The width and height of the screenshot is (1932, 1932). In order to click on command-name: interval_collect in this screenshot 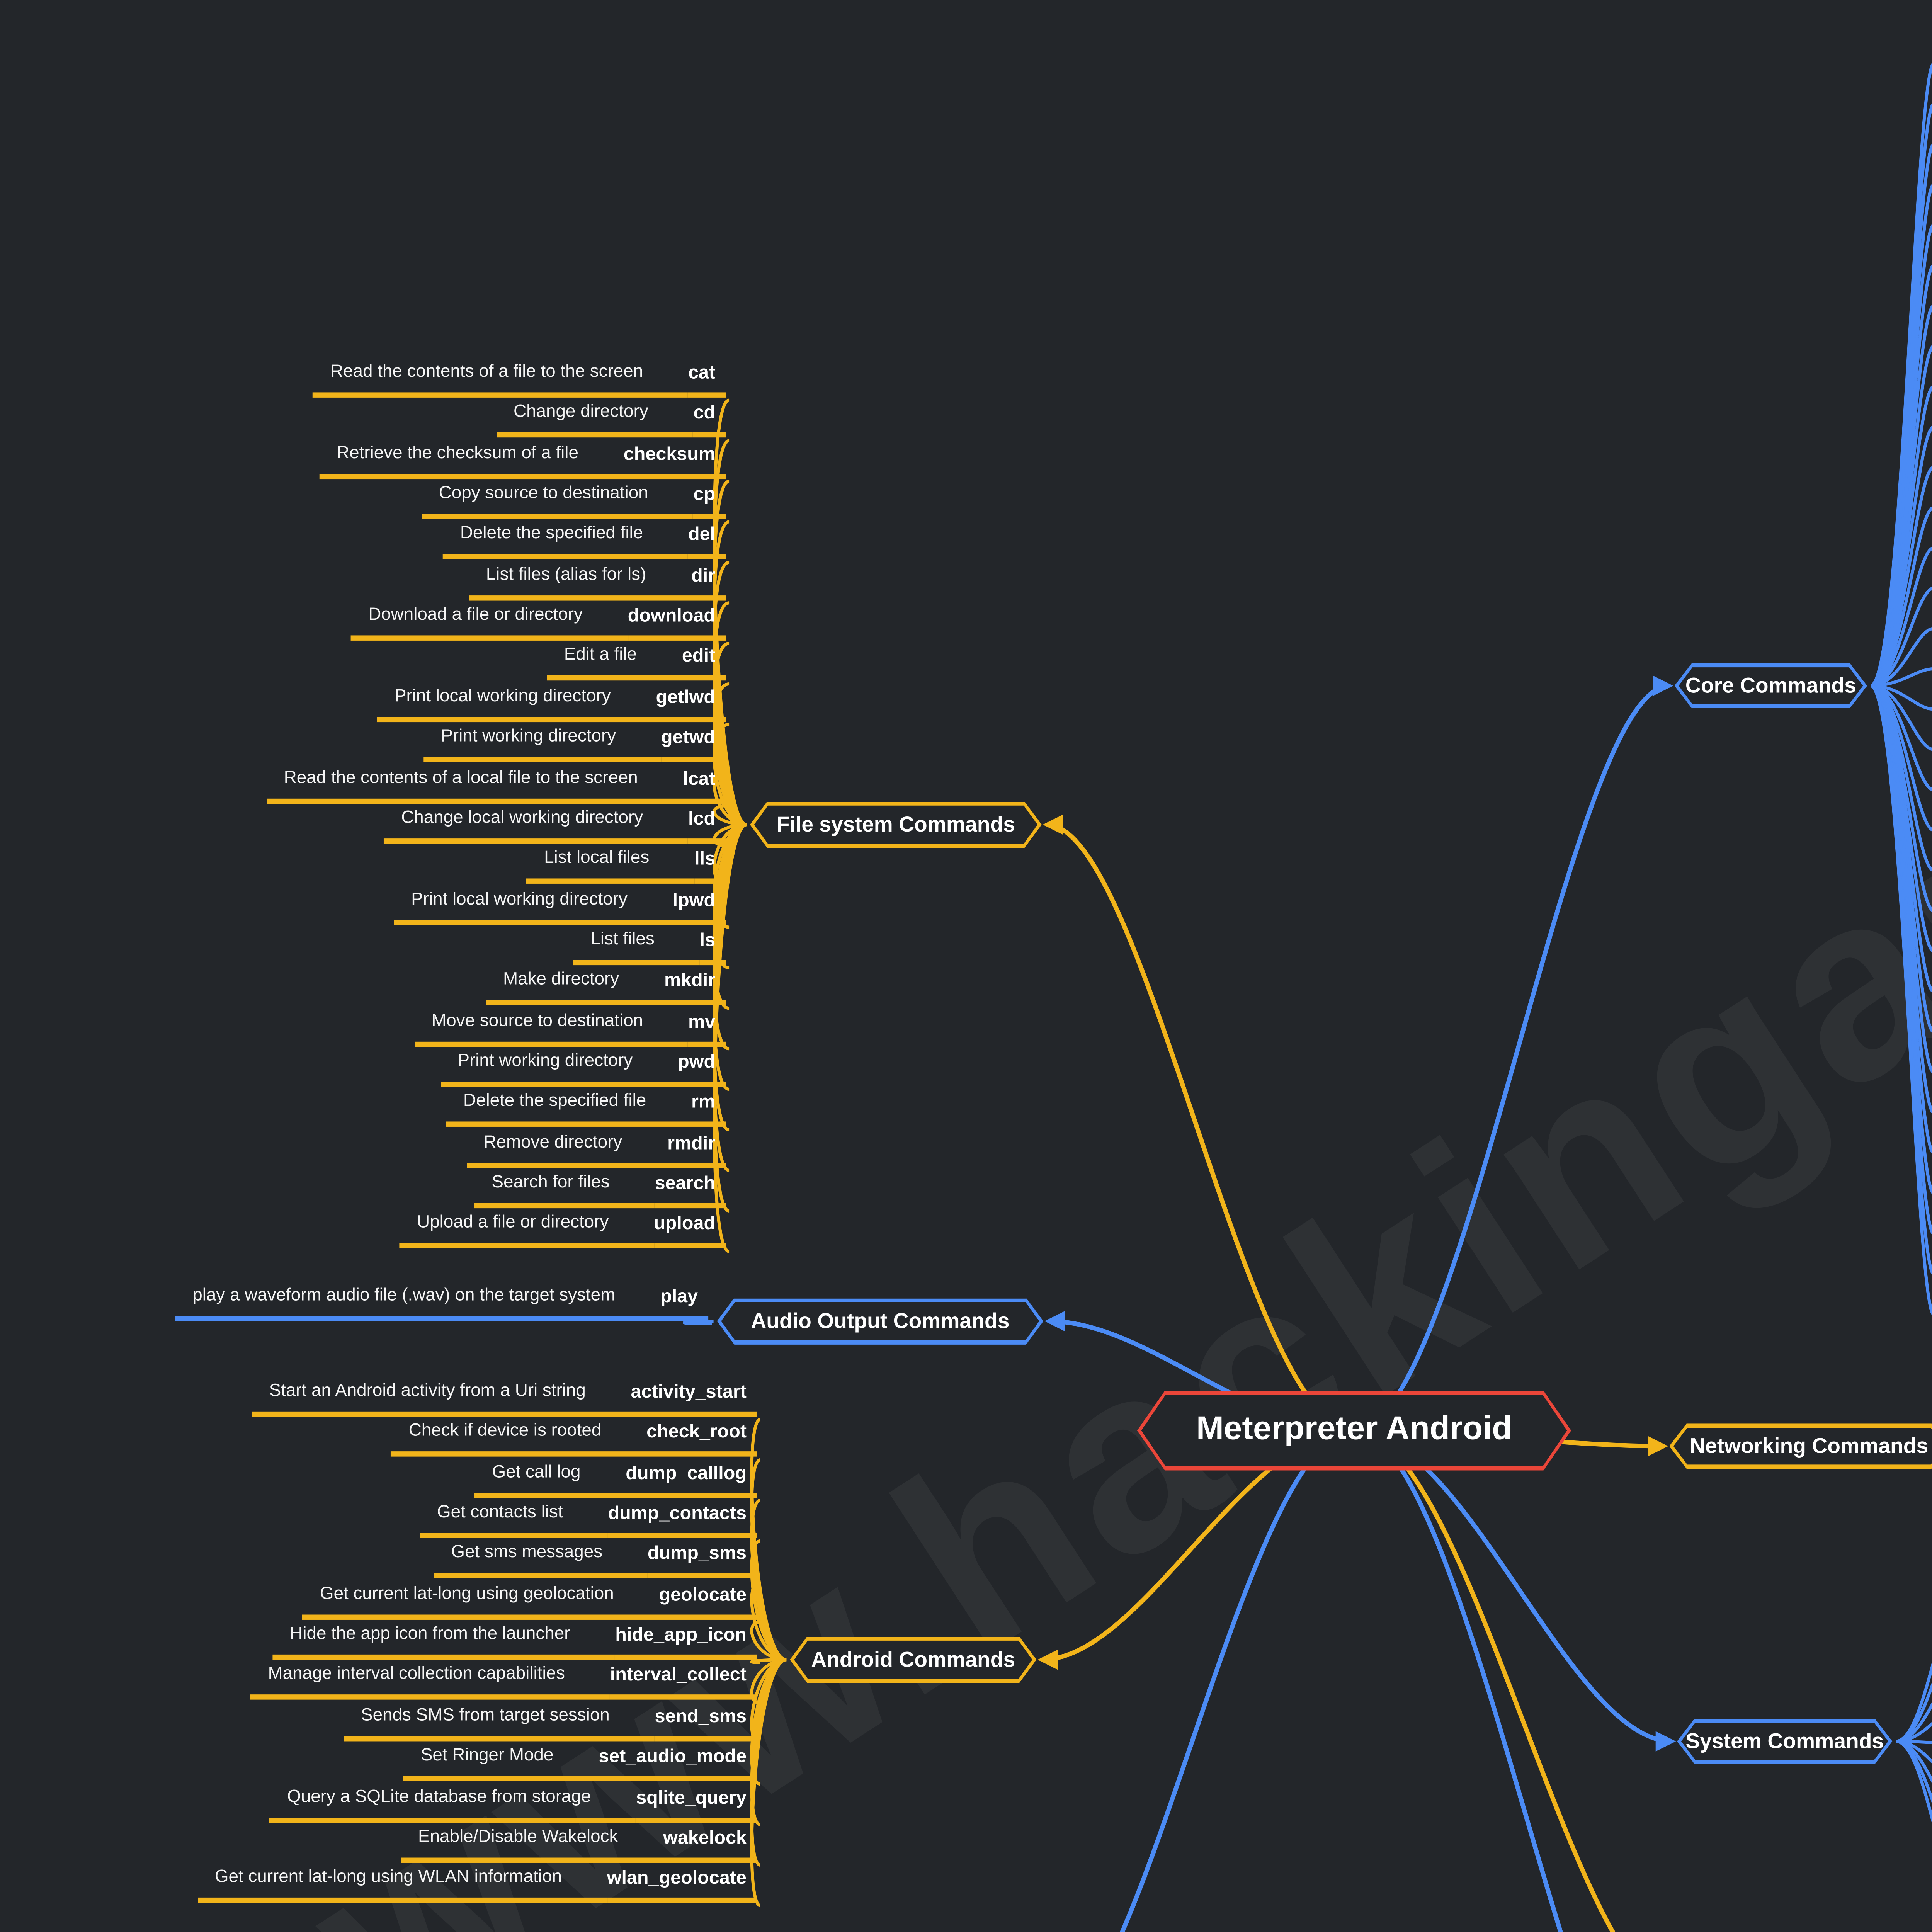, I will do `click(684, 1683)`.